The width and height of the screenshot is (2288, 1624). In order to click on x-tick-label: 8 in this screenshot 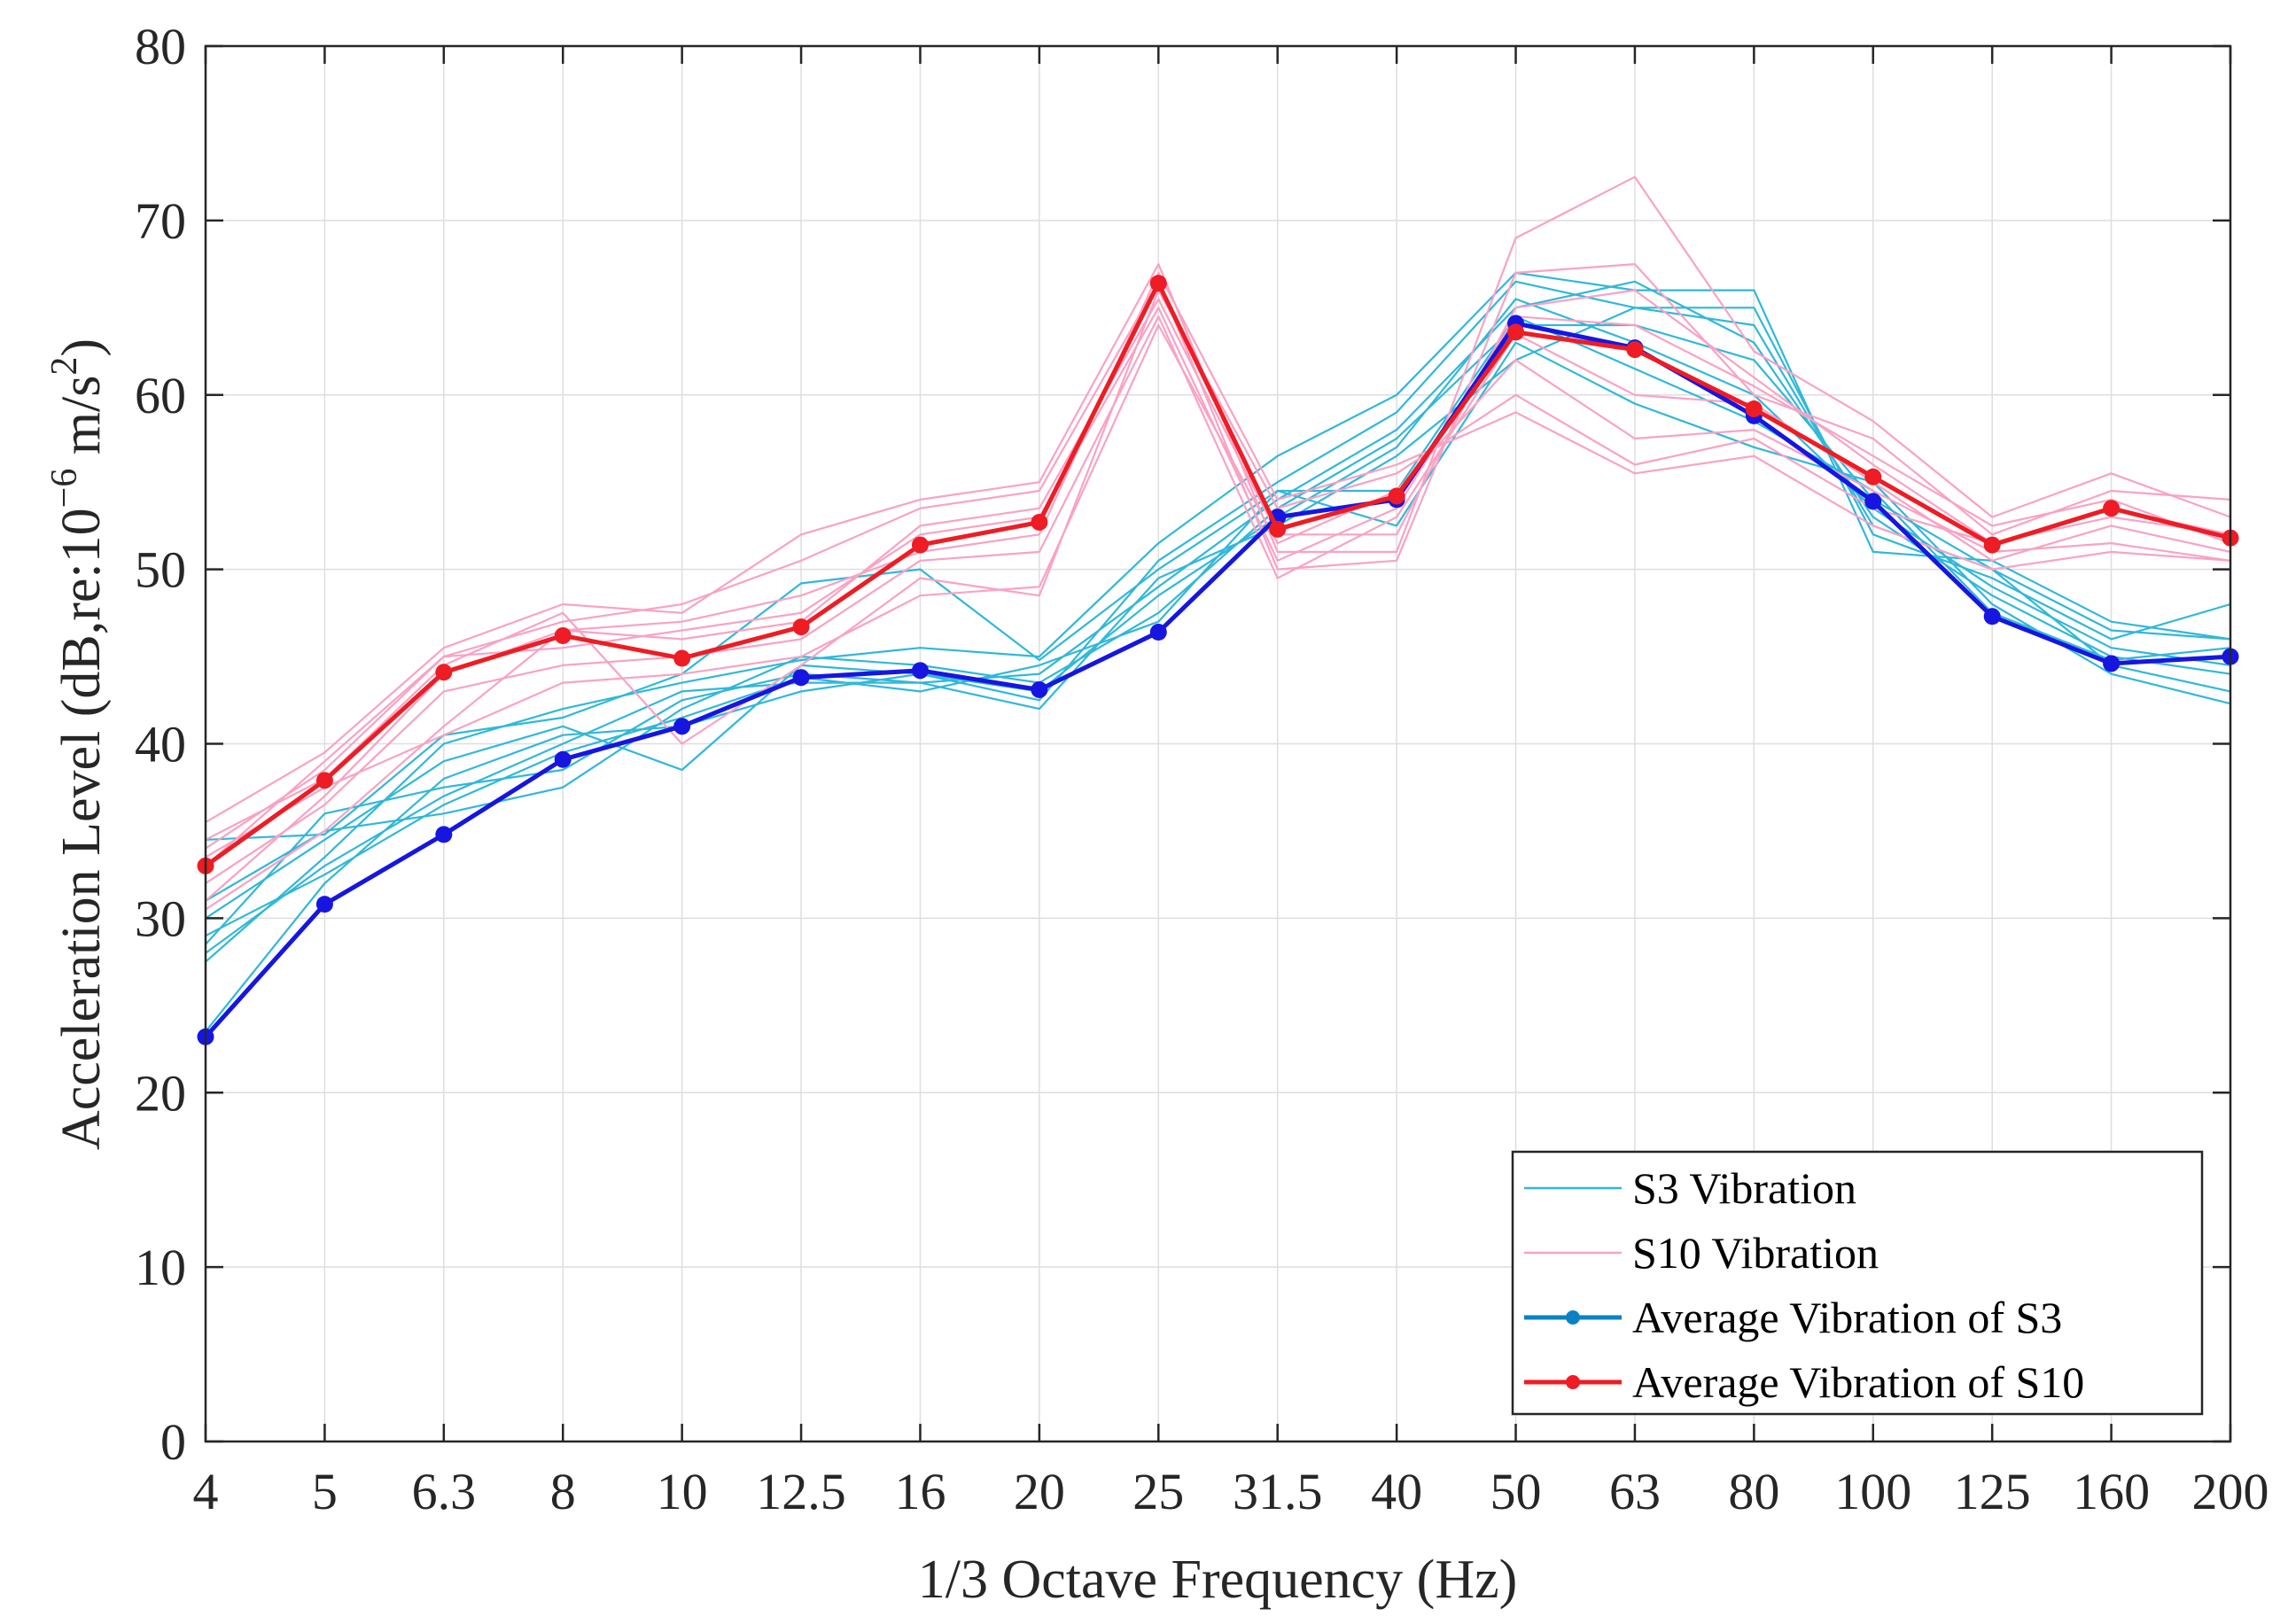, I will do `click(563, 1492)`.